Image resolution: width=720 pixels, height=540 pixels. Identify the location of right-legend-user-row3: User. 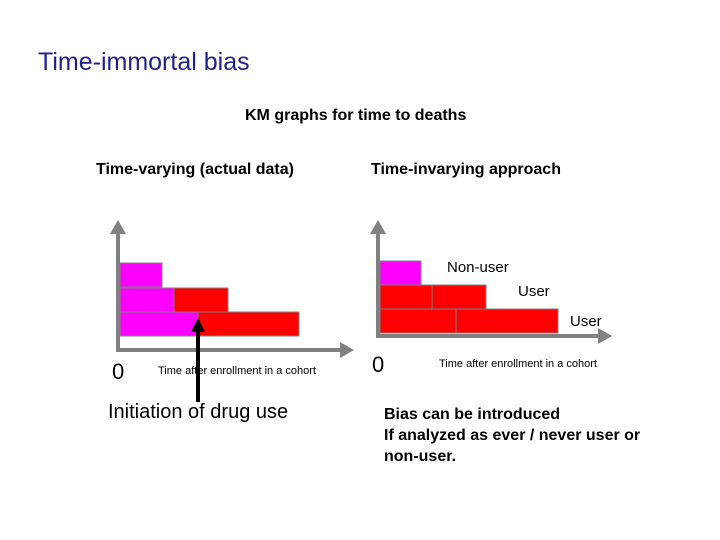
(586, 321).